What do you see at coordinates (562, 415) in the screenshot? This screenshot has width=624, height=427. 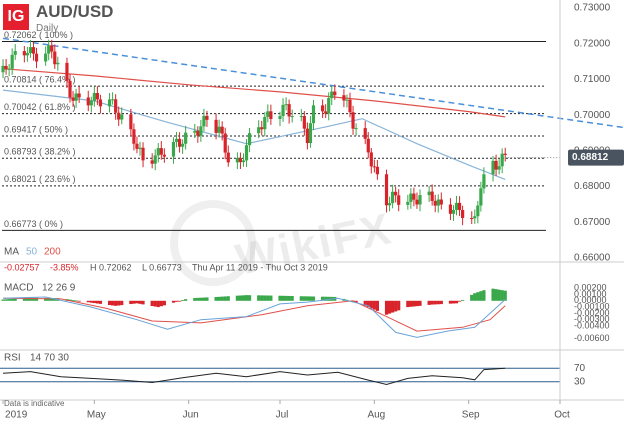 I see `x-tick-label: Oct` at bounding box center [562, 415].